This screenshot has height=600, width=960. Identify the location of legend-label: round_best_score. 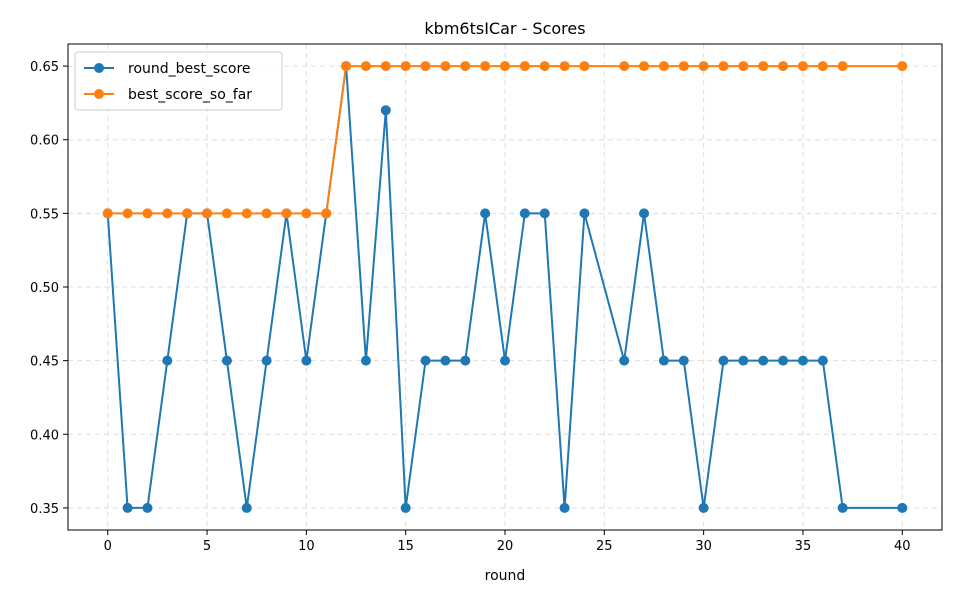
(189, 69).